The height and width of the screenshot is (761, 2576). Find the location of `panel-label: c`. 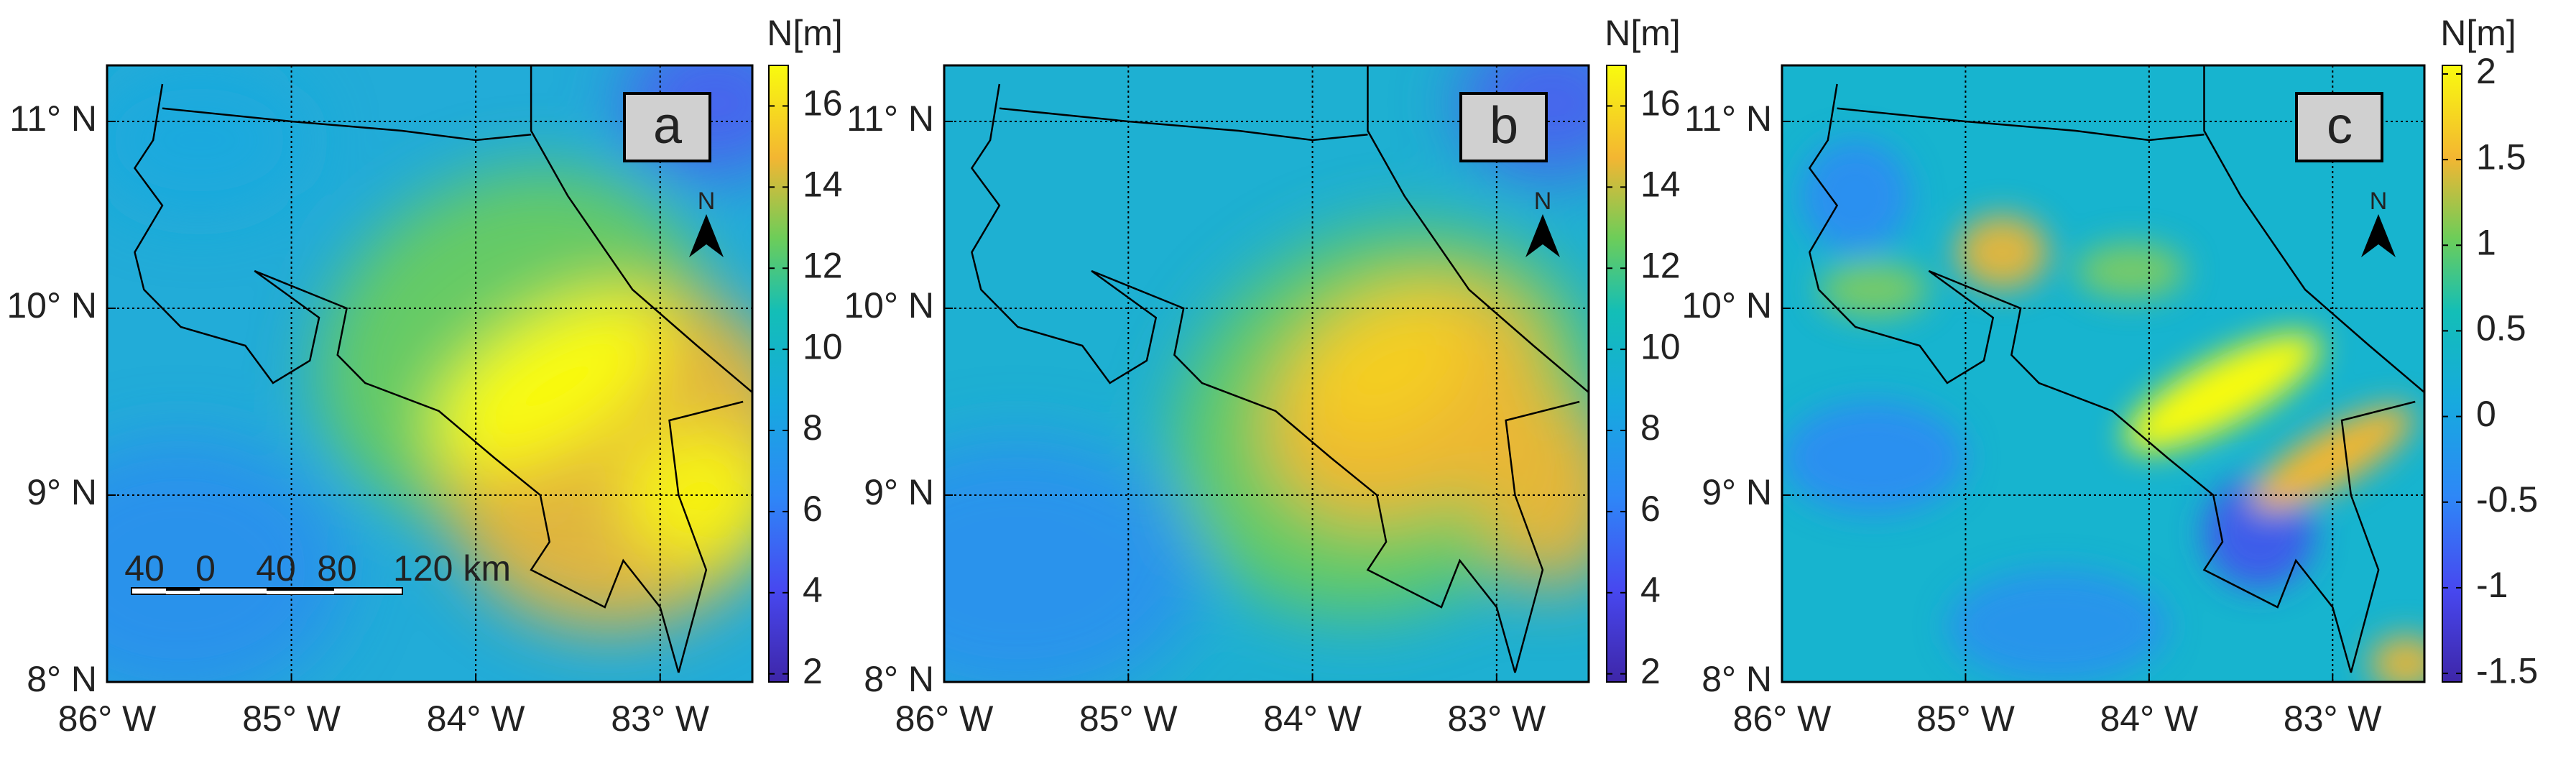

panel-label: c is located at coordinates (2340, 125).